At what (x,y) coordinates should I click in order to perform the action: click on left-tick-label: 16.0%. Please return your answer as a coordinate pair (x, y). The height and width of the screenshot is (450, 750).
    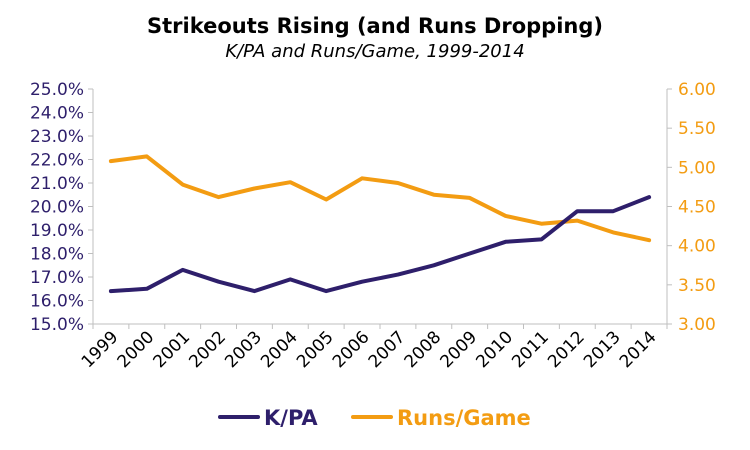
    Looking at the image, I should click on (57, 302).